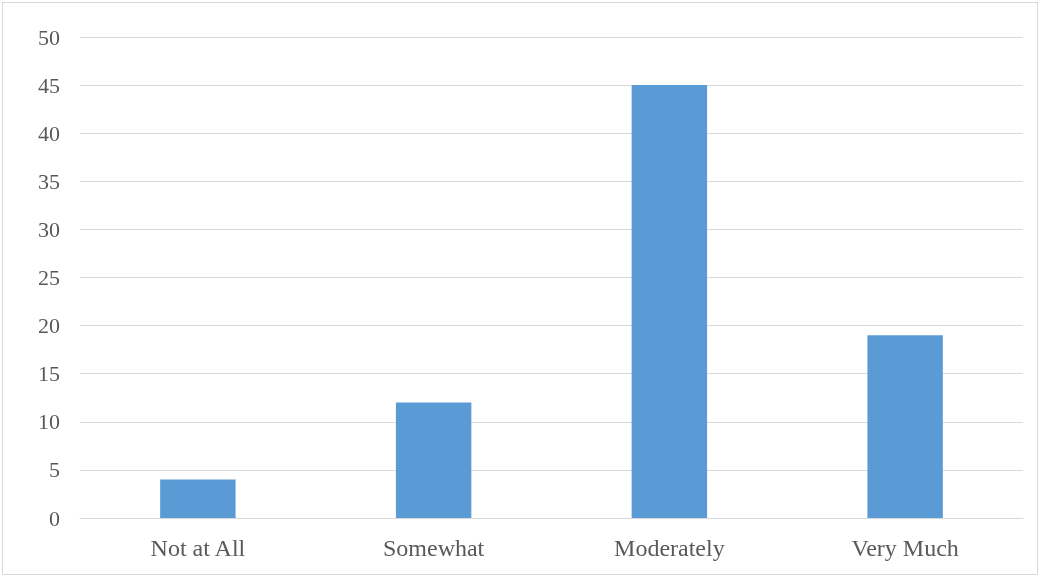 The image size is (1045, 581). Describe the element at coordinates (905, 548) in the screenshot. I see `x-tick-label: Very Much` at that location.